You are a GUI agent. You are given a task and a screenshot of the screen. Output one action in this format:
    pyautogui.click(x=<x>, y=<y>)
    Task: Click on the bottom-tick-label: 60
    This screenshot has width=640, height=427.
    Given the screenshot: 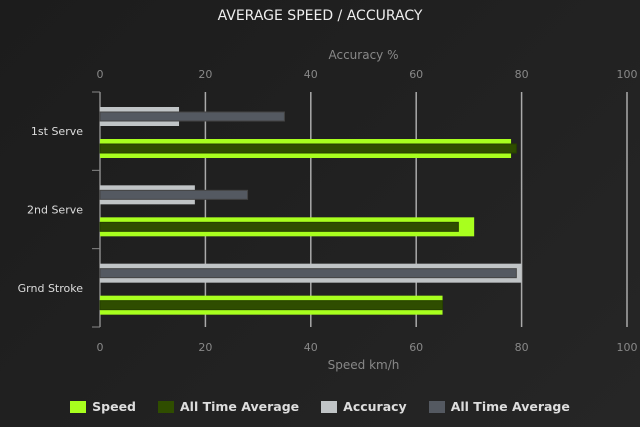 What is the action you would take?
    pyautogui.click(x=416, y=347)
    